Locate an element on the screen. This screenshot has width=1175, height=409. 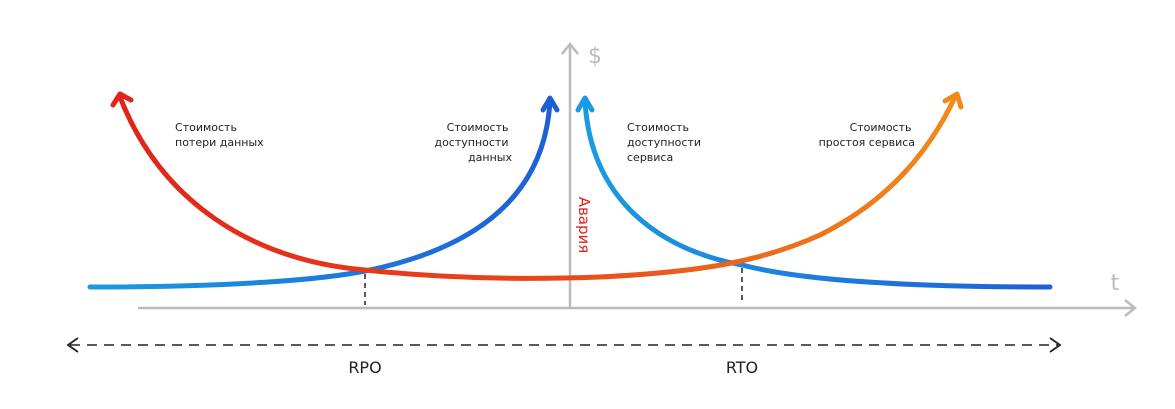
interval-label: RTO is located at coordinates (742, 367).